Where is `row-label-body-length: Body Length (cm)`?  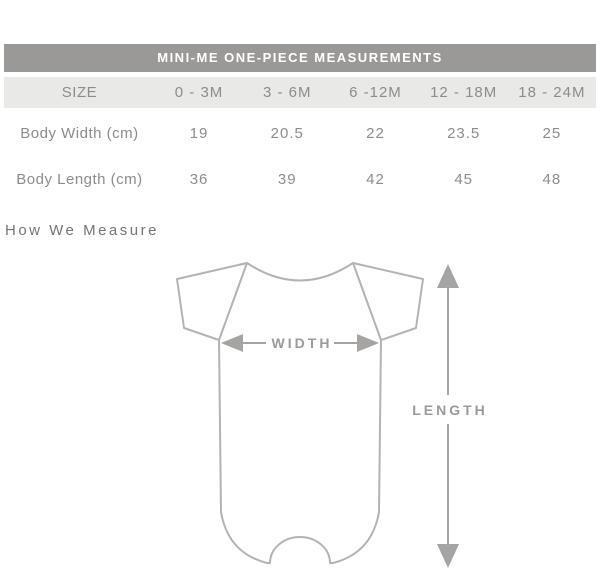 row-label-body-length: Body Length (cm) is located at coordinates (79, 179).